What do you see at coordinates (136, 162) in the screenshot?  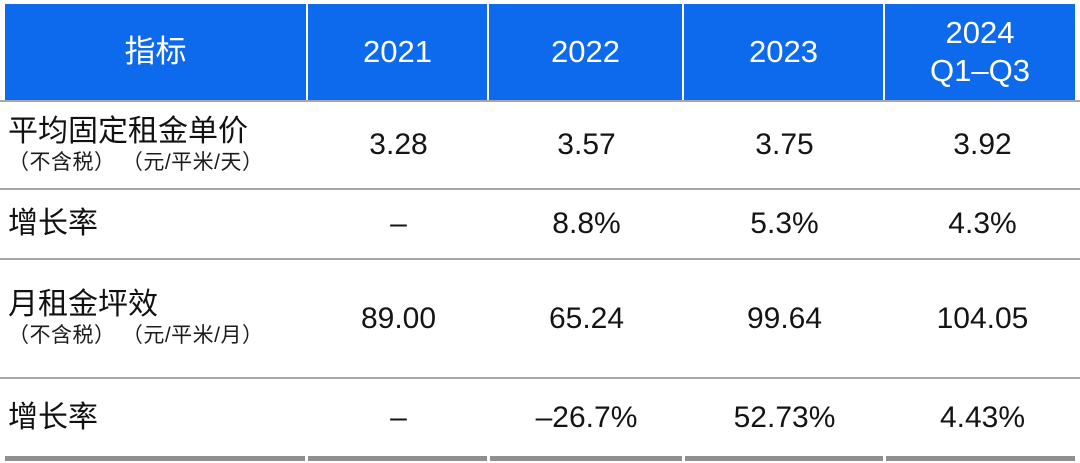 I see `row-sublabel: （不含税） （元/平米/天）` at bounding box center [136, 162].